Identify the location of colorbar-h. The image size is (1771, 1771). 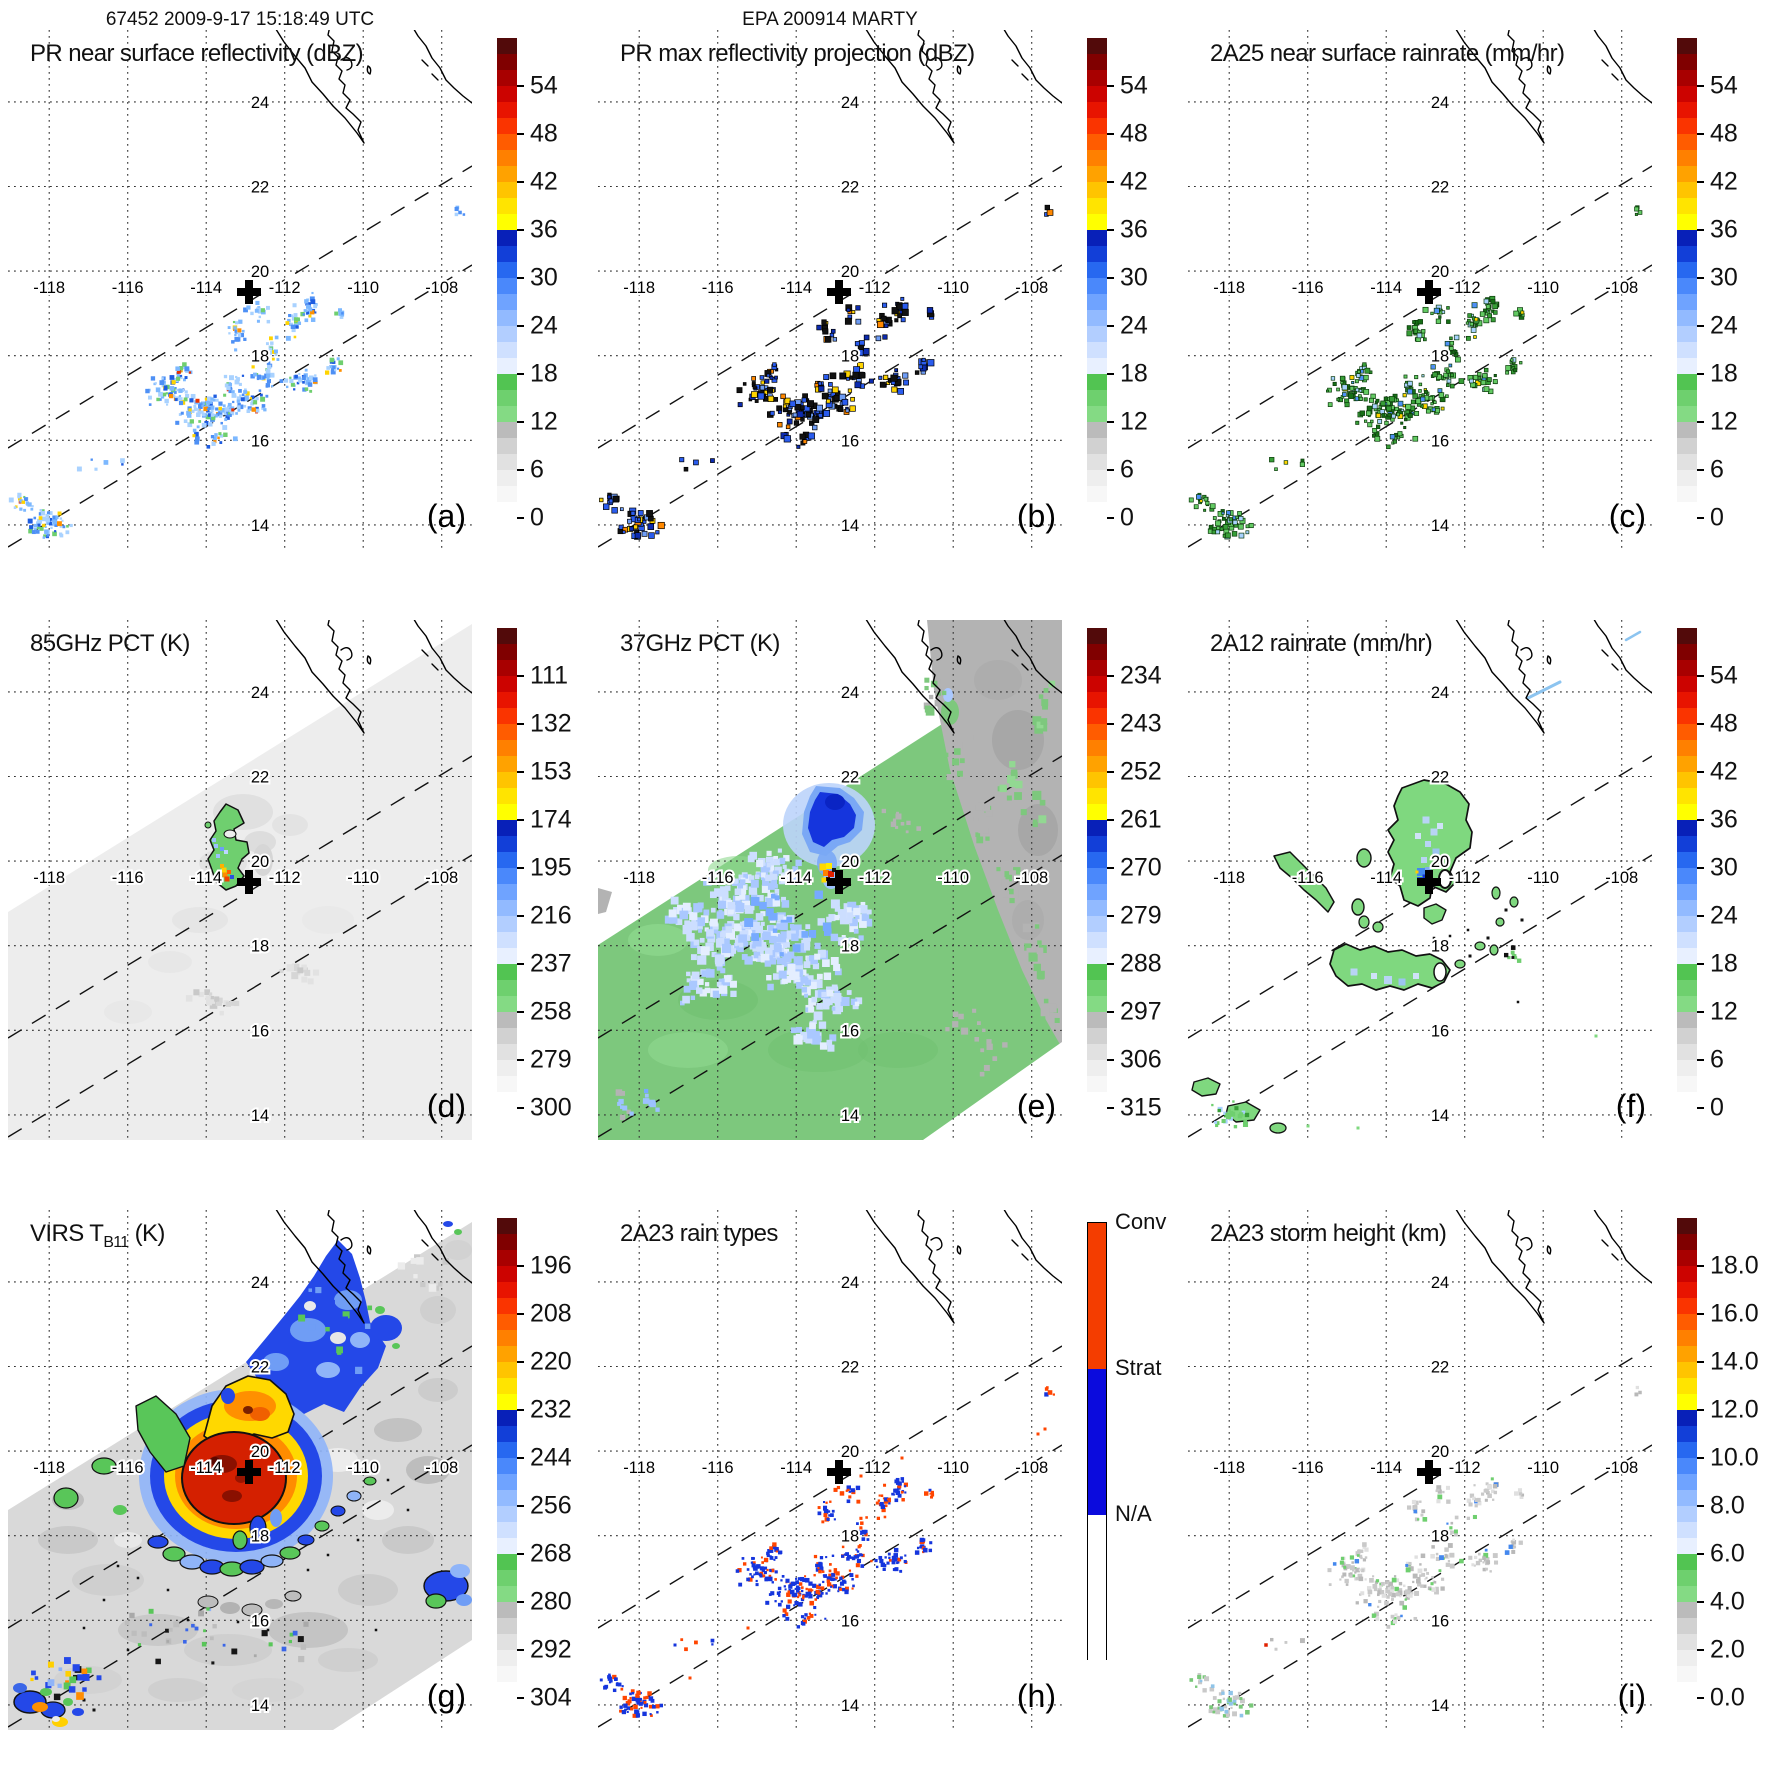
(1097, 1441).